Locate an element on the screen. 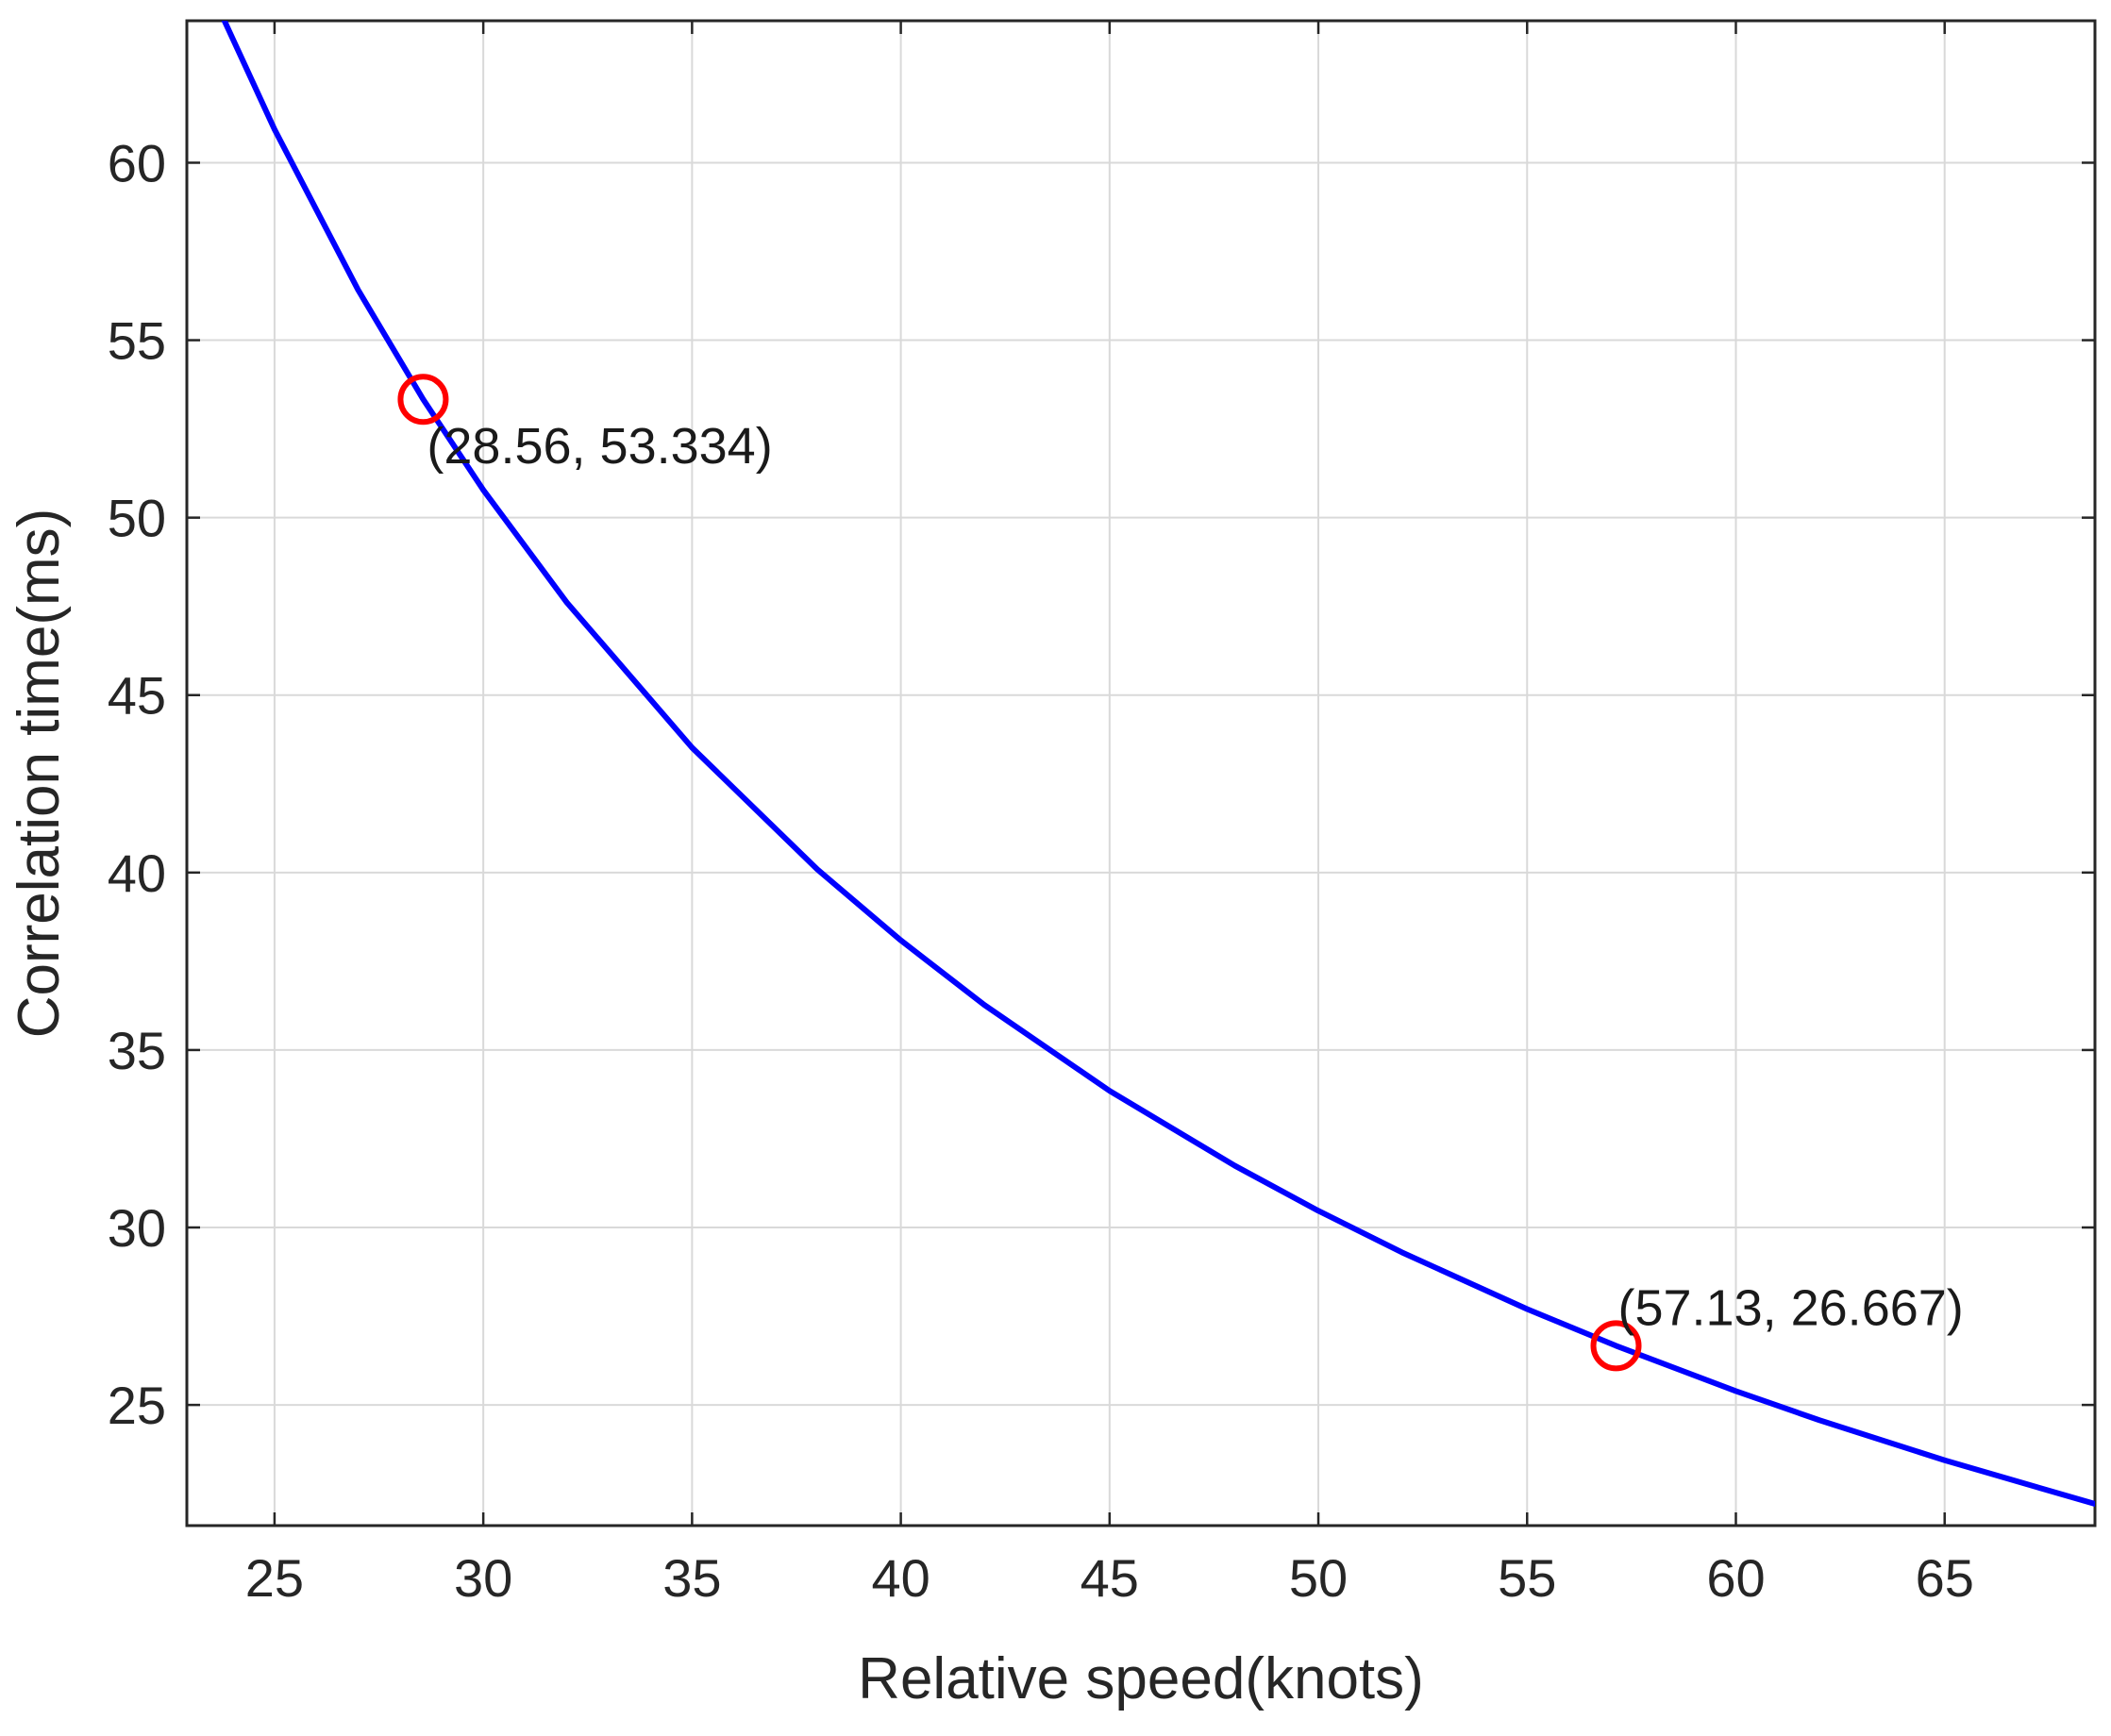  x-tick-label: 45 is located at coordinates (1110, 1578).